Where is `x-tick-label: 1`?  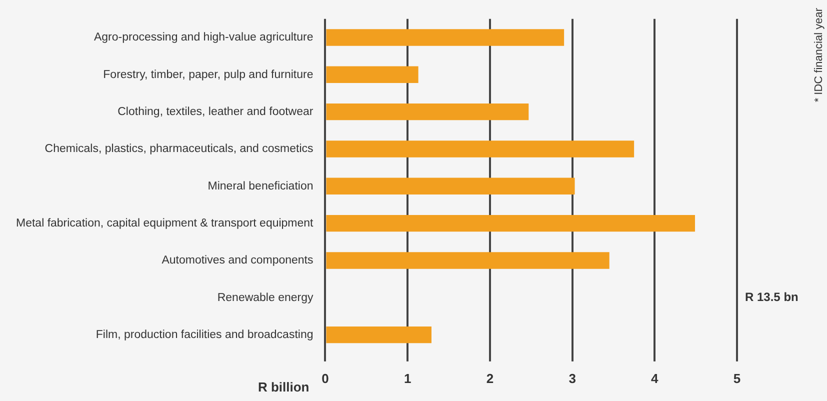 x-tick-label: 1 is located at coordinates (408, 378).